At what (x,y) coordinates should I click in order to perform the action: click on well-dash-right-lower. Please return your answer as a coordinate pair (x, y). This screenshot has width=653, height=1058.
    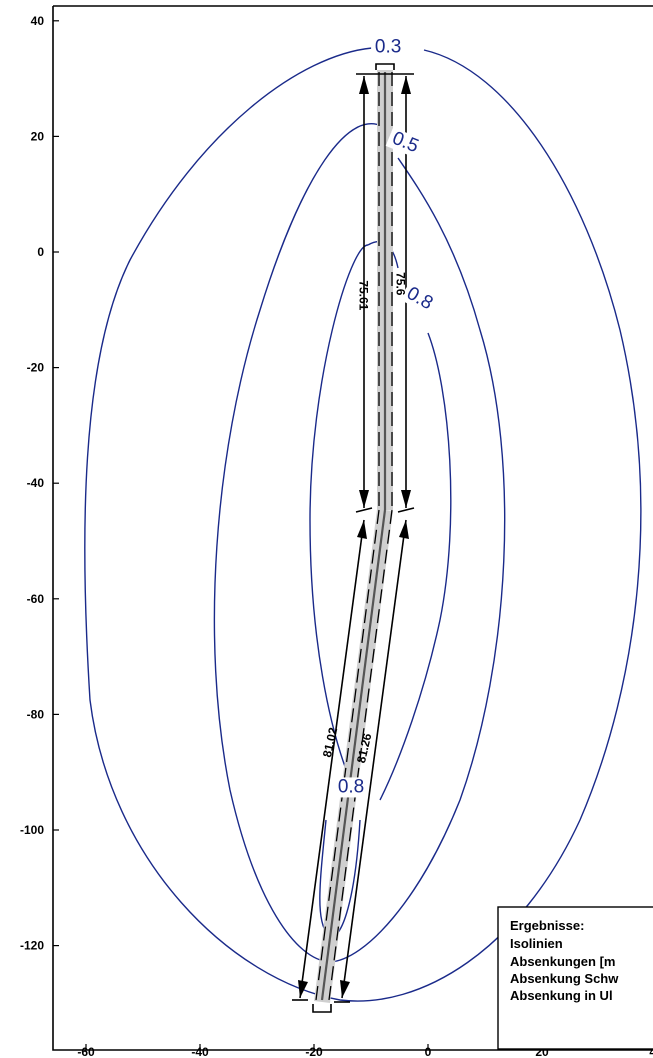
    Looking at the image, I should click on (360, 755).